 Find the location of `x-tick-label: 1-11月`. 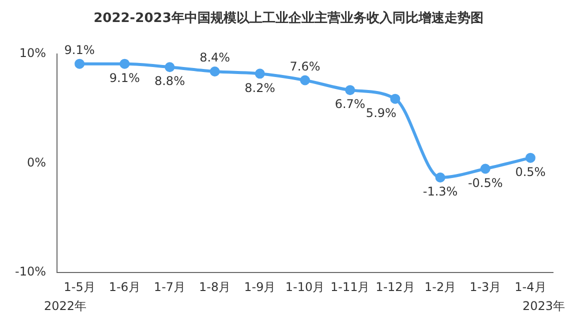

x-tick-label: 1-11月 is located at coordinates (350, 287).